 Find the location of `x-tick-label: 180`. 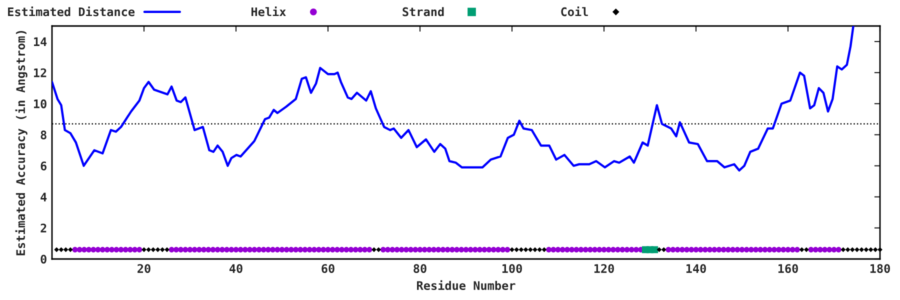

x-tick-label: 180 is located at coordinates (880, 268).